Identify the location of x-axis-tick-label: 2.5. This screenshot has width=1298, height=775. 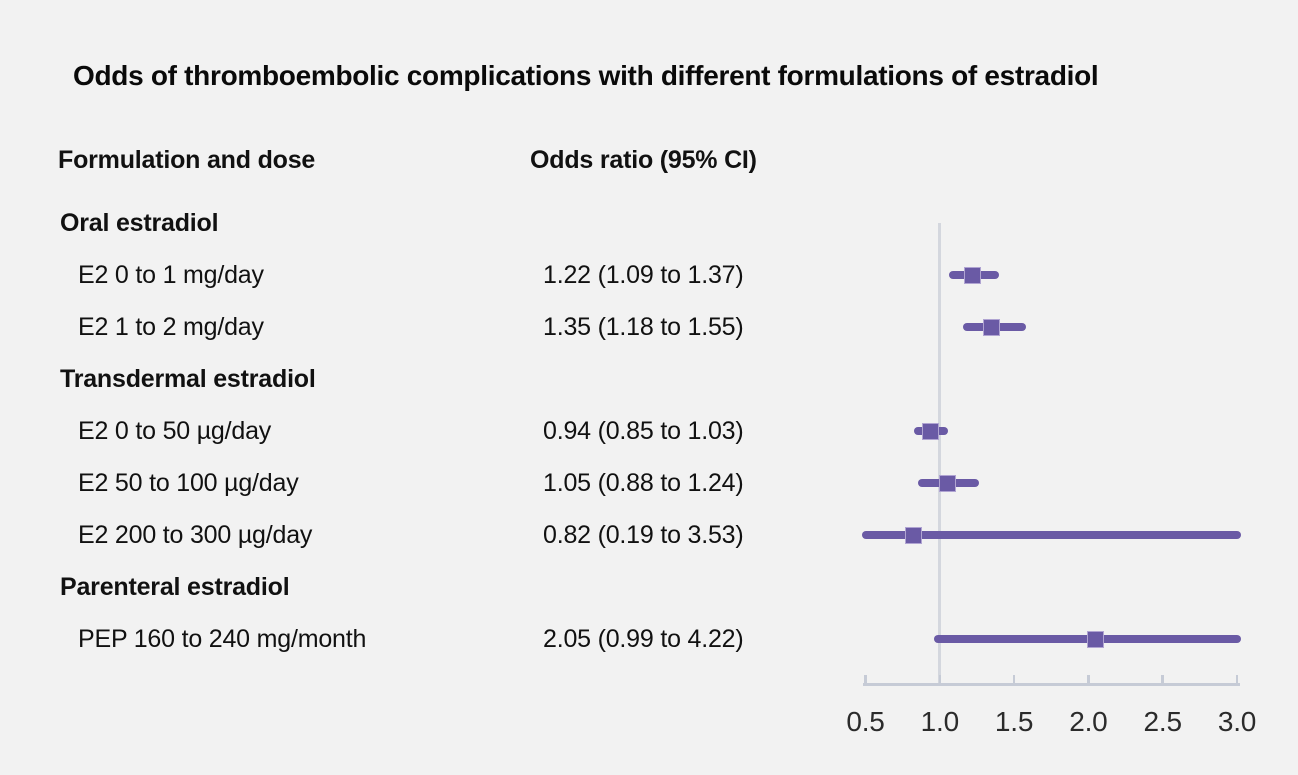
(1163, 721).